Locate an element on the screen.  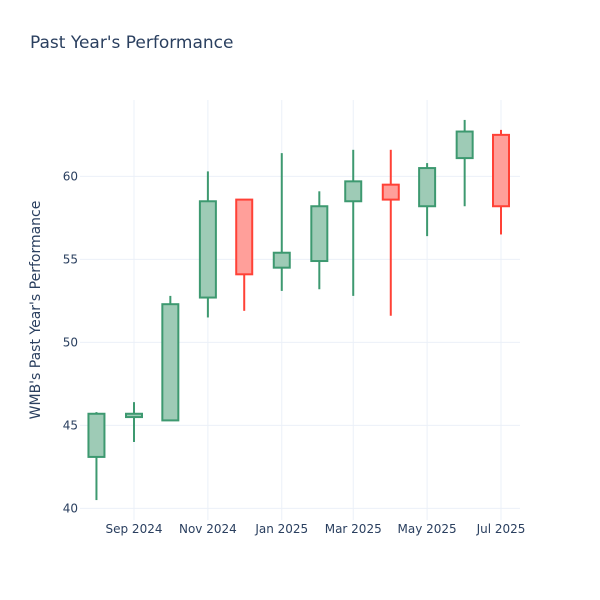
x-tick-label: Jul 2025 is located at coordinates (501, 529).